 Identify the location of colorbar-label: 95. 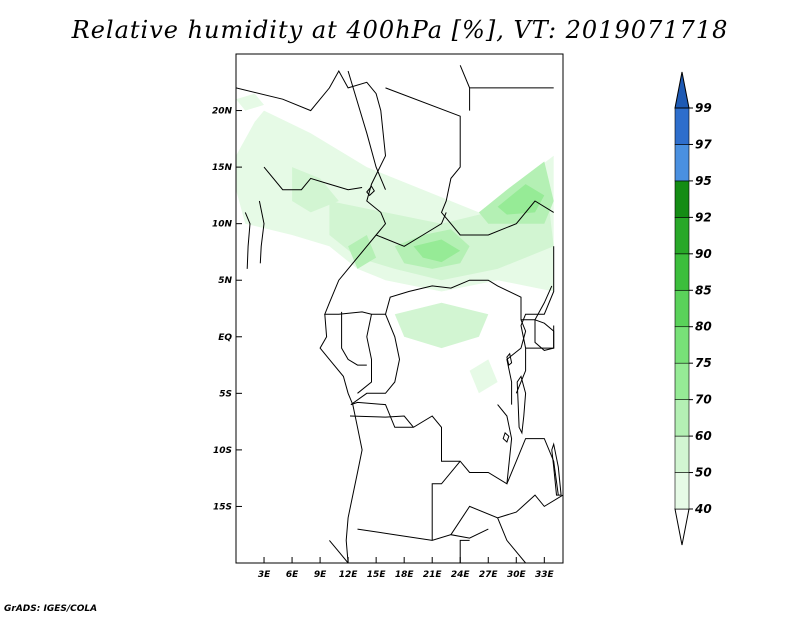
(703, 181).